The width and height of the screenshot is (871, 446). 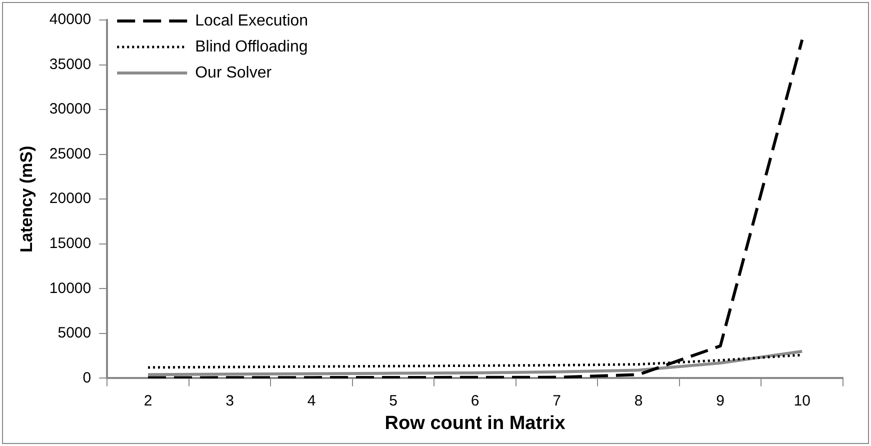 I want to click on x-tick-label: 3, so click(x=230, y=401).